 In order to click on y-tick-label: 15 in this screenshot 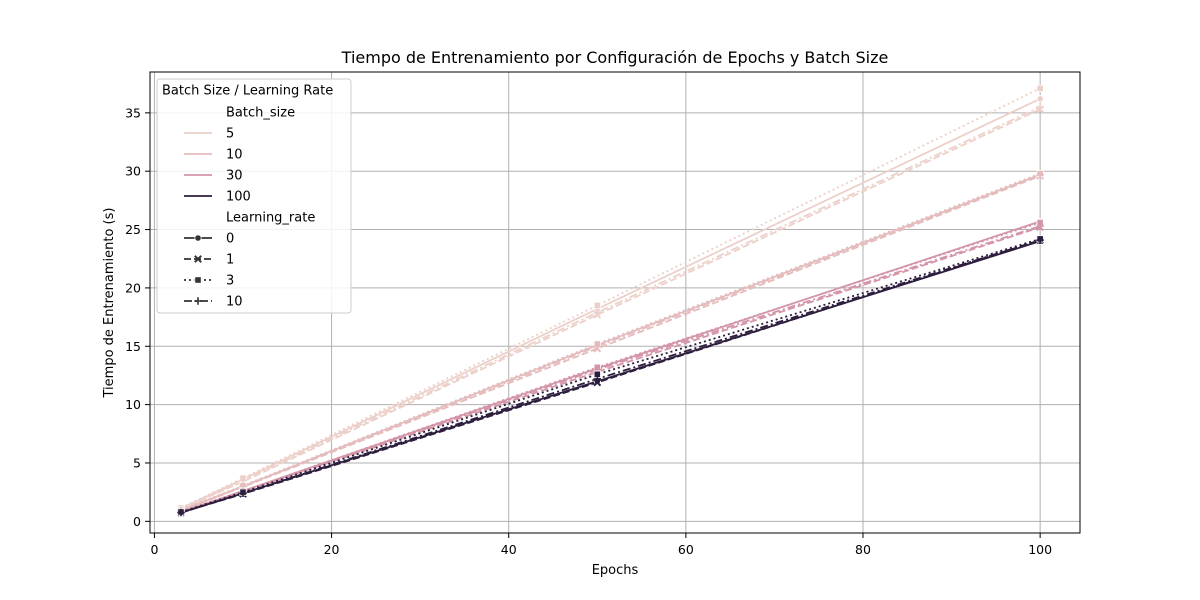, I will do `click(133, 346)`.